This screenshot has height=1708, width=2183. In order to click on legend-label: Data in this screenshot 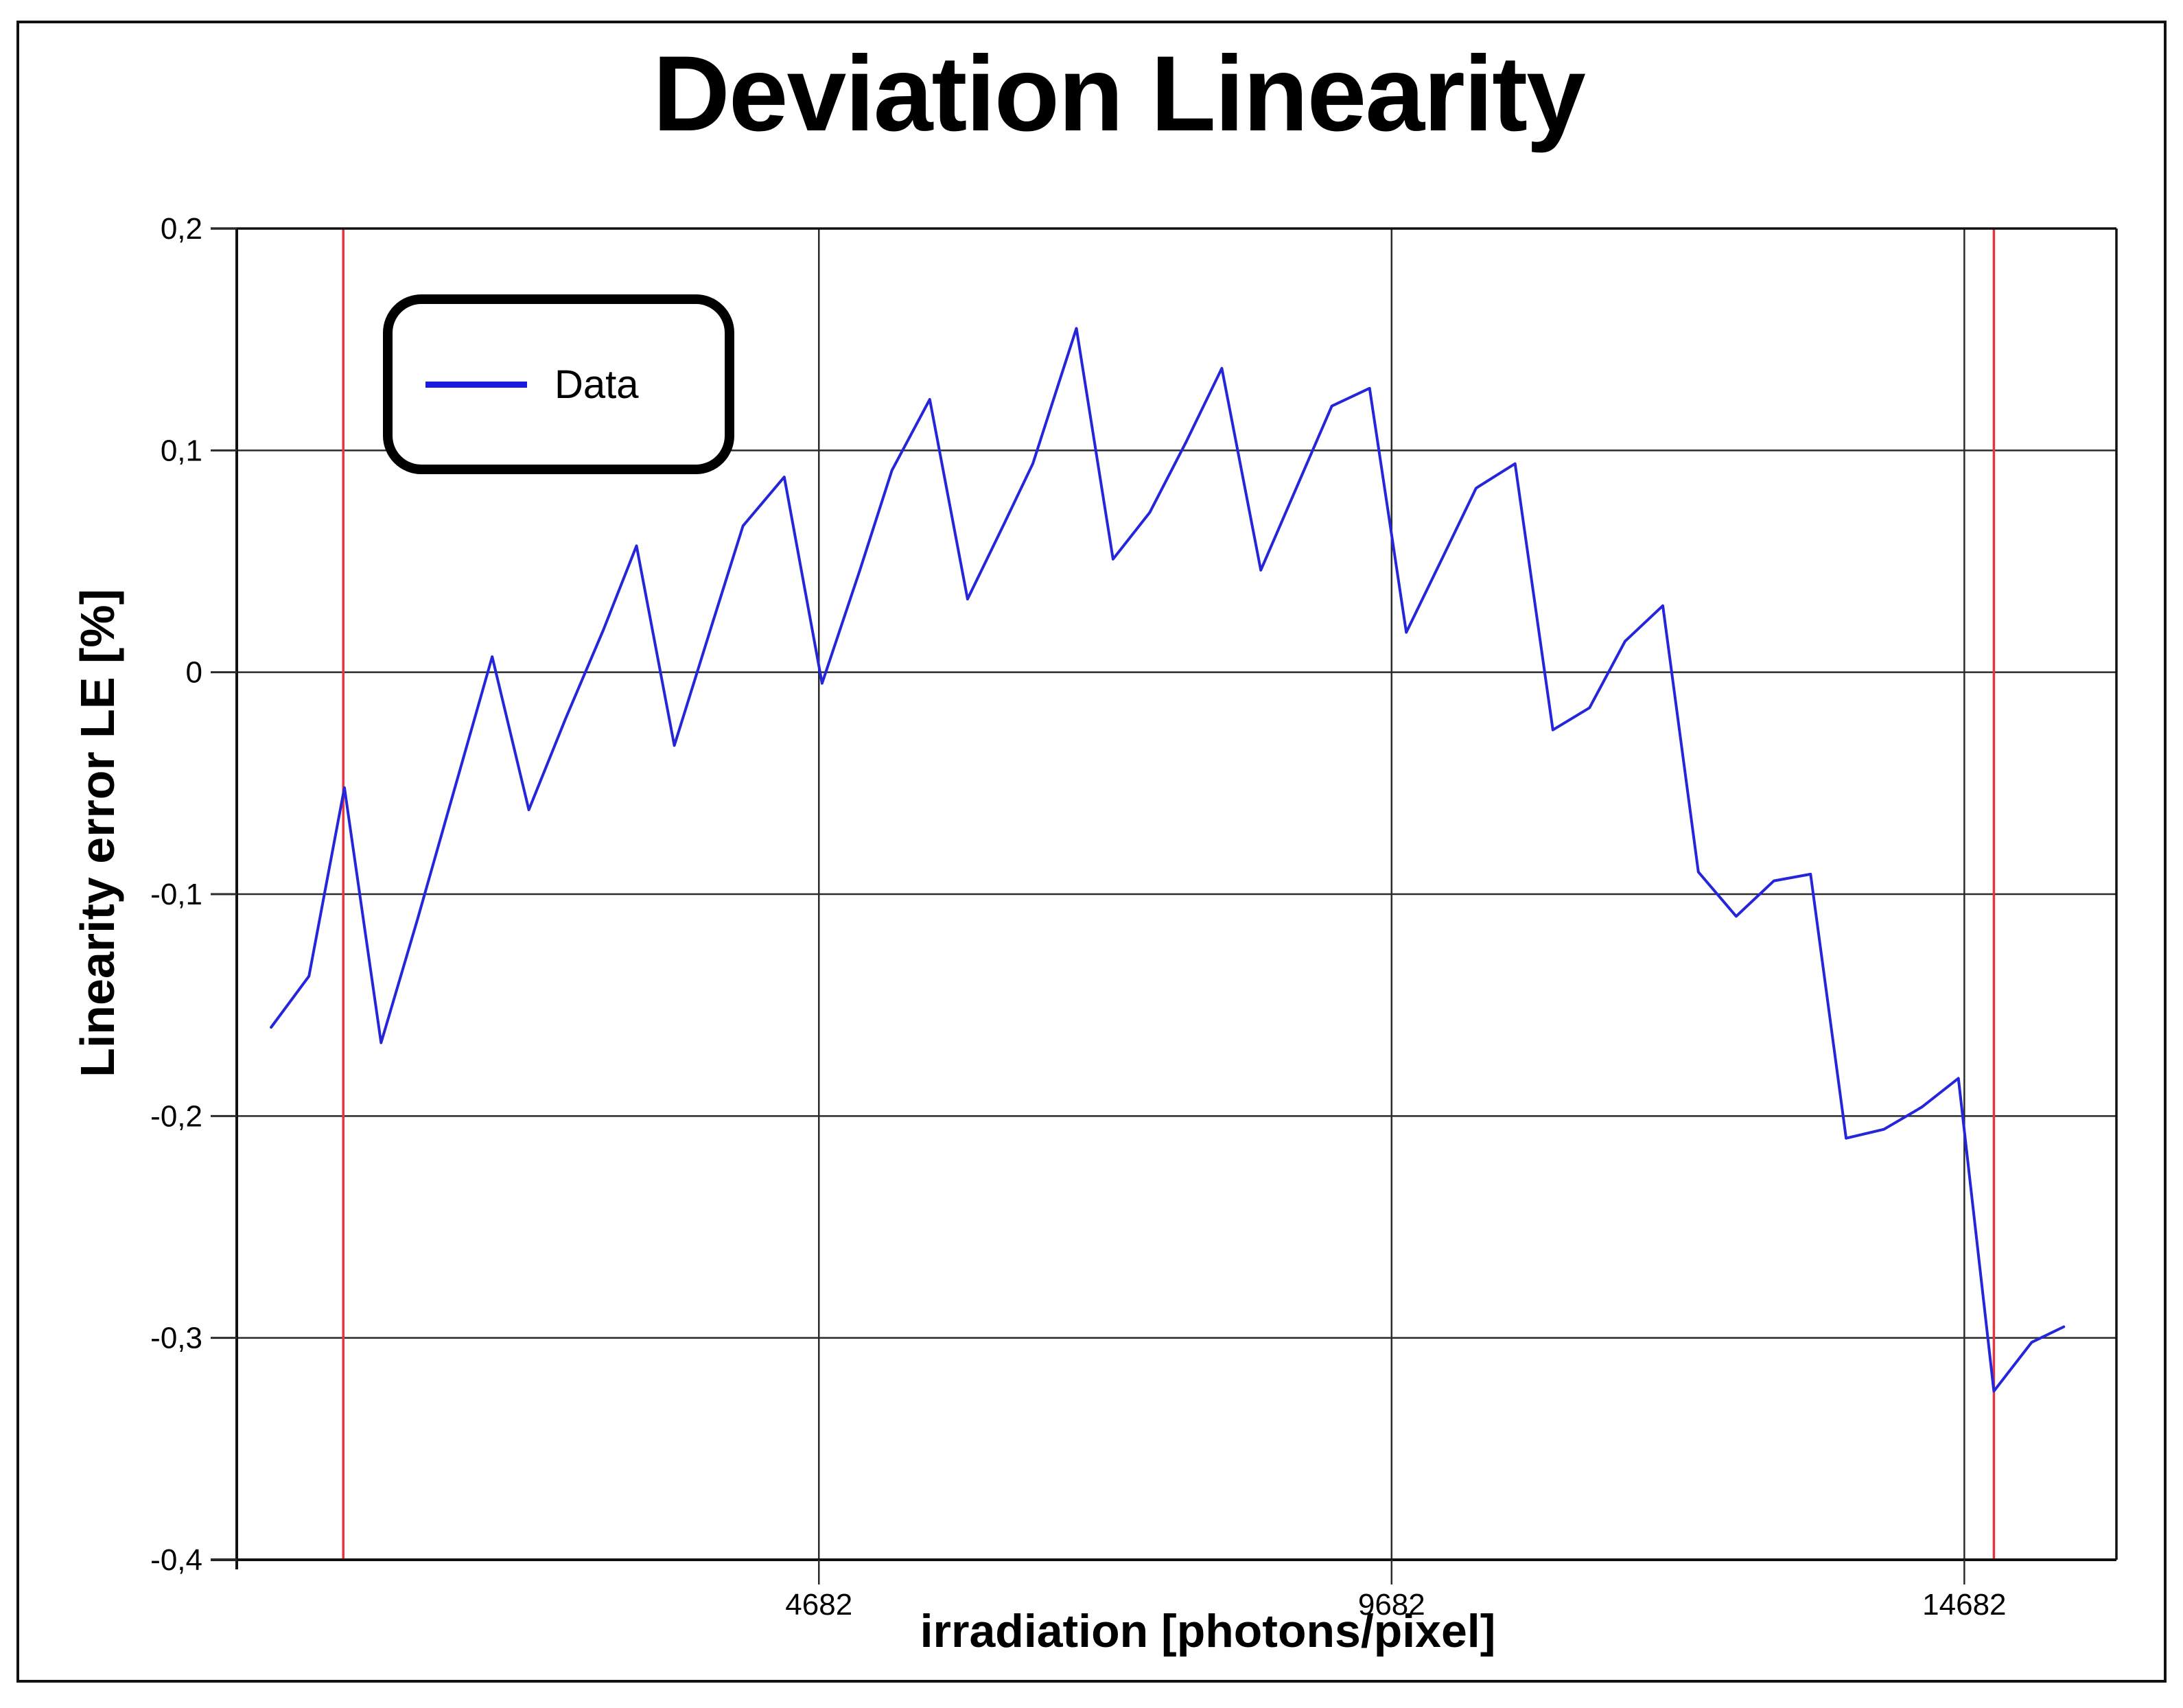, I will do `click(596, 384)`.